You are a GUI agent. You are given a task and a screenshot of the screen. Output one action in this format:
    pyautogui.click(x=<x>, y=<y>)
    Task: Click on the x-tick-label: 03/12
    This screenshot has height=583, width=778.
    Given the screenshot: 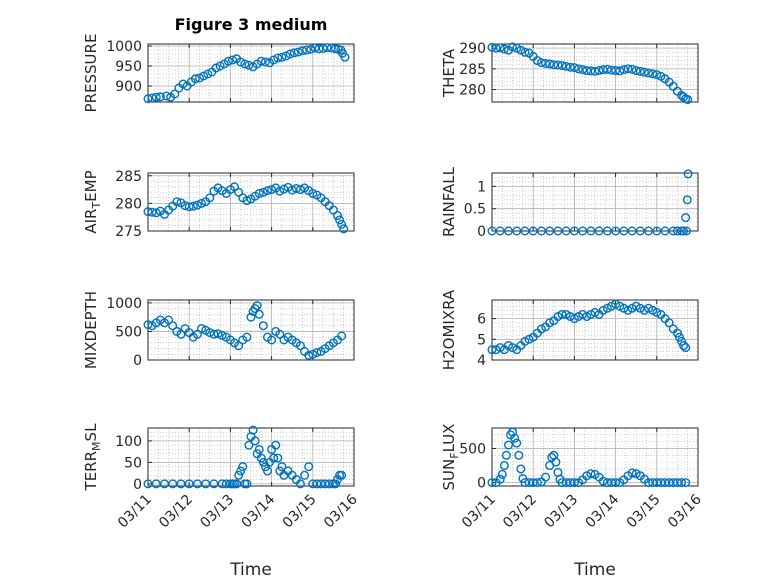 What is the action you would take?
    pyautogui.click(x=176, y=512)
    